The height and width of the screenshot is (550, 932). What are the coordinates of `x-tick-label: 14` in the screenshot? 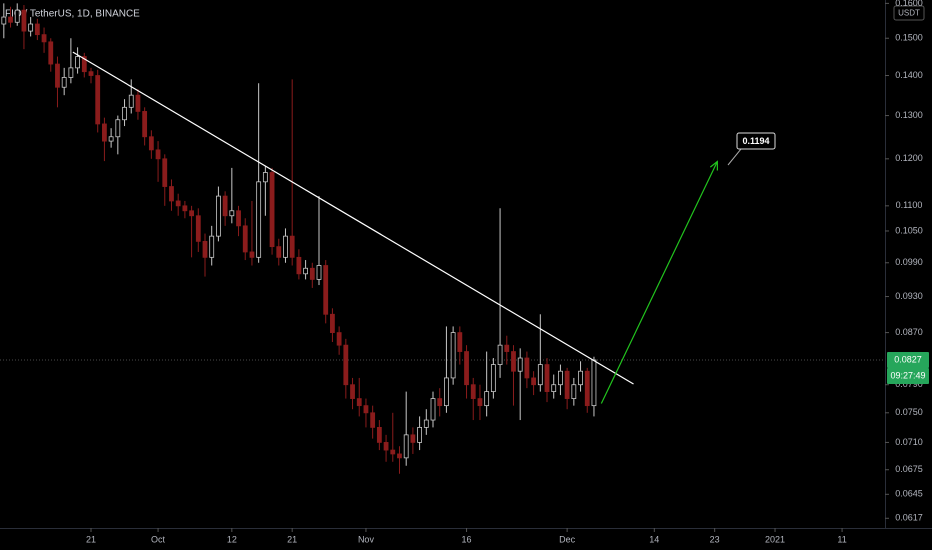 It's located at (654, 539).